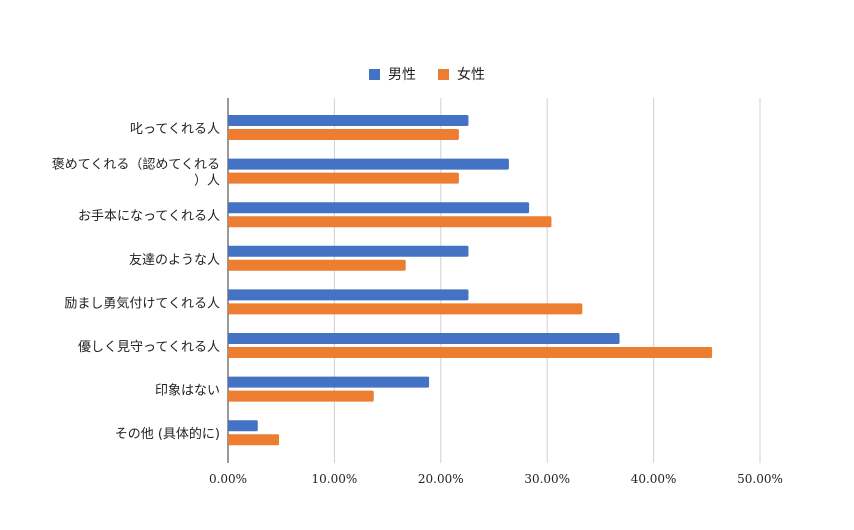  Describe the element at coordinates (174, 260) in the screenshot. I see `category-label-3: 友達のような人` at that location.